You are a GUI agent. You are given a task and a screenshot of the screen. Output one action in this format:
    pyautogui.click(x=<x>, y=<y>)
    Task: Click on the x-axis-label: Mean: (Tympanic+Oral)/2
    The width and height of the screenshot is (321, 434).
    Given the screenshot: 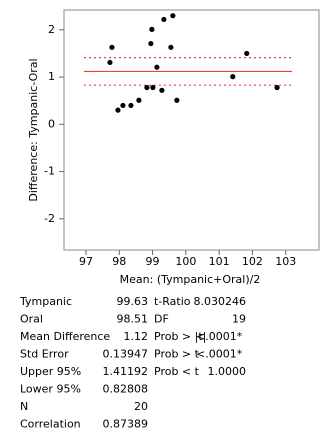 What is the action you would take?
    pyautogui.click(x=190, y=279)
    